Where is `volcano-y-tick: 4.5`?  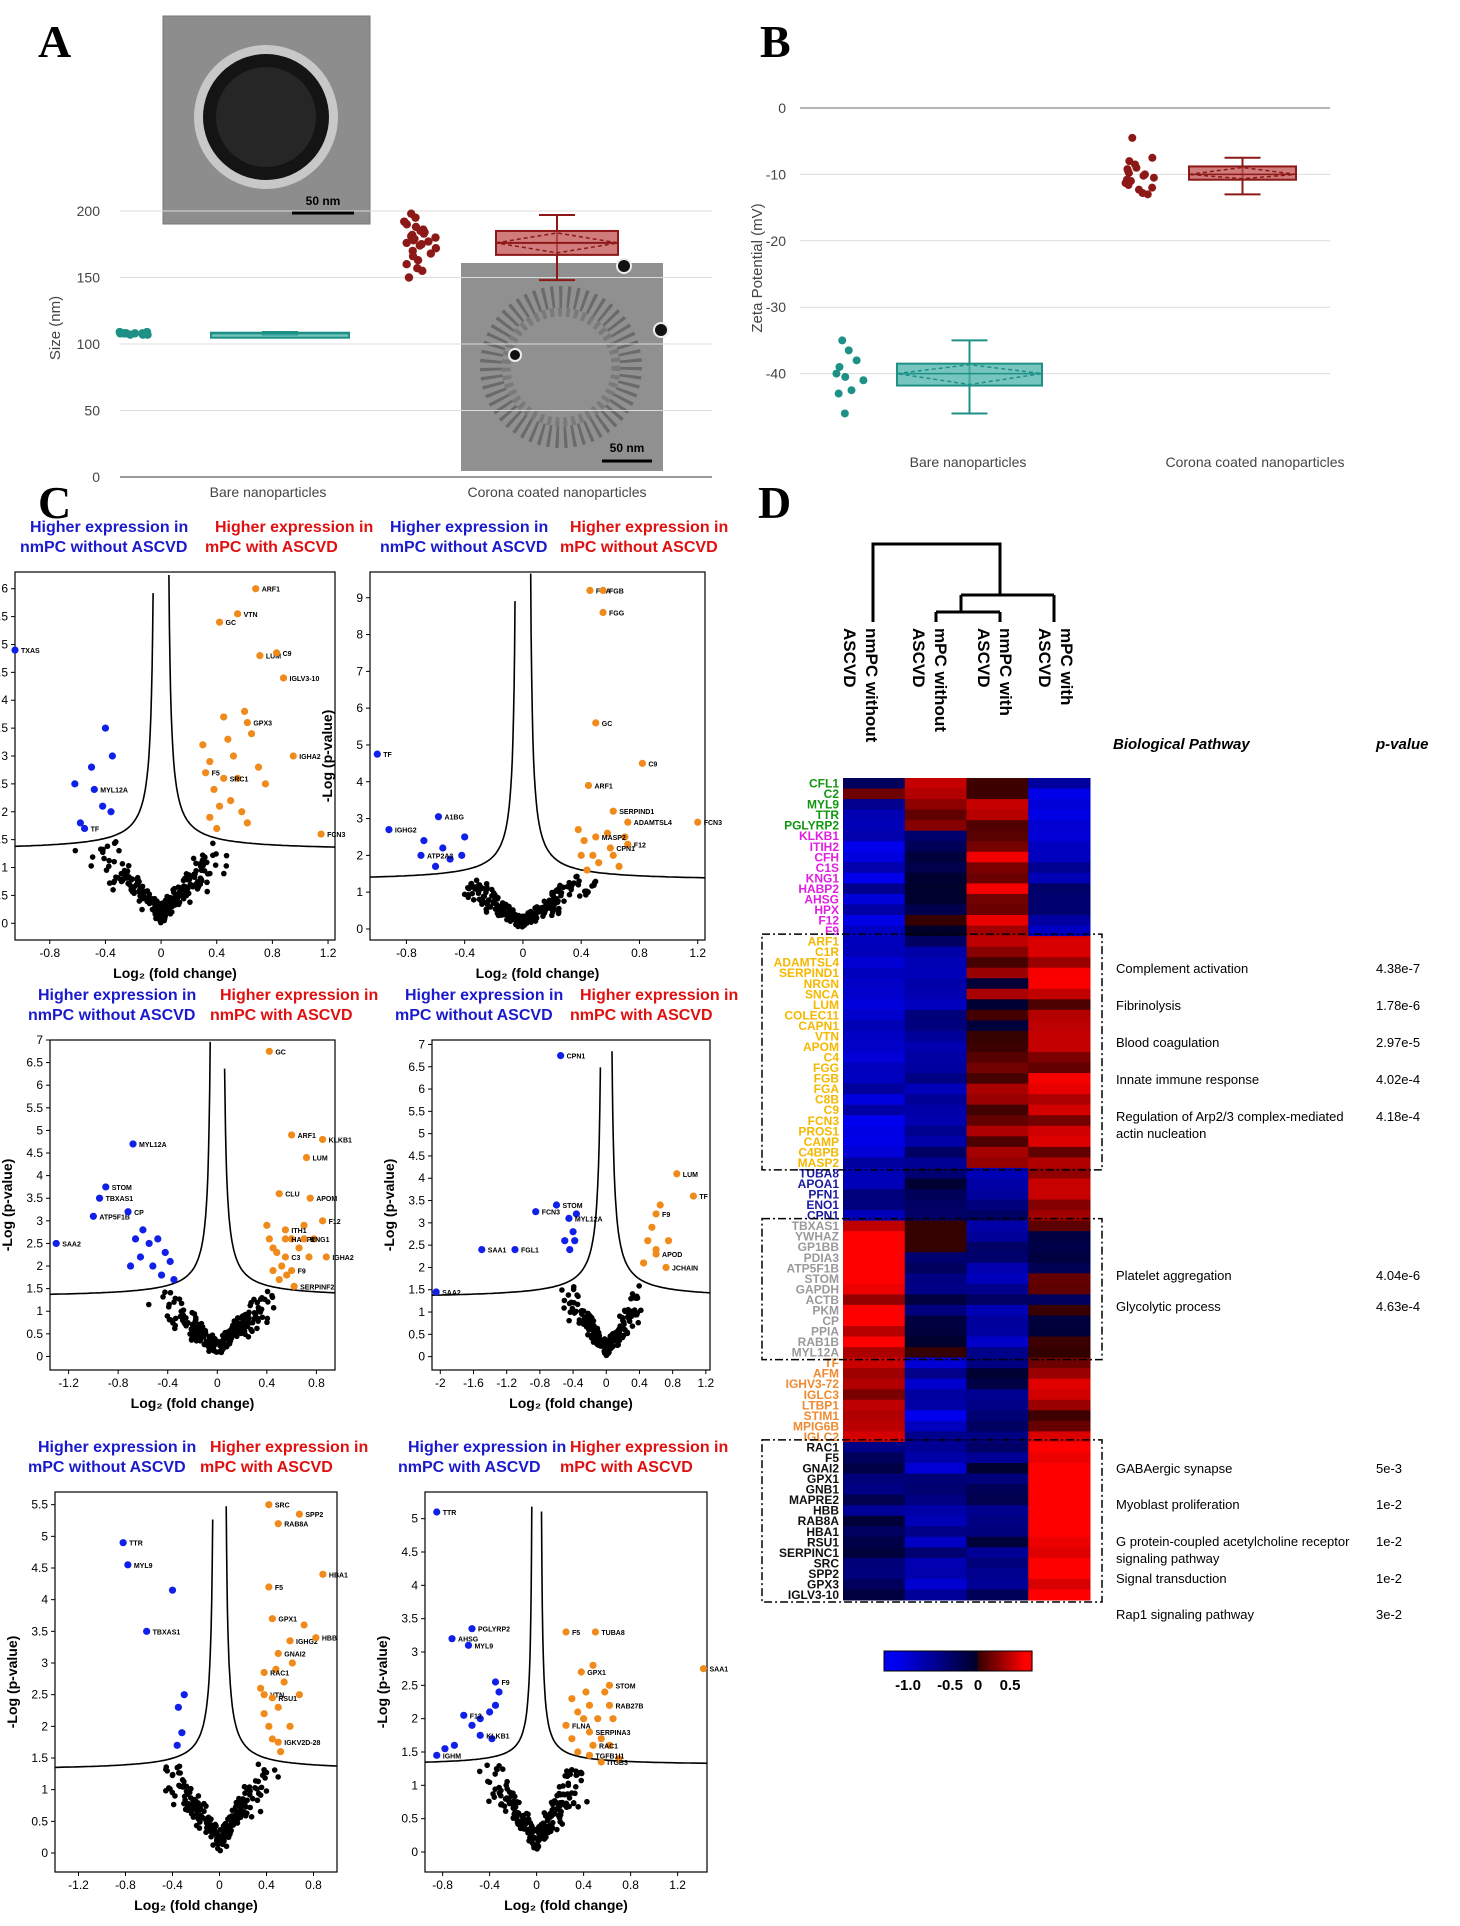 volcano-y-tick: 4.5 is located at coordinates (409, 1552).